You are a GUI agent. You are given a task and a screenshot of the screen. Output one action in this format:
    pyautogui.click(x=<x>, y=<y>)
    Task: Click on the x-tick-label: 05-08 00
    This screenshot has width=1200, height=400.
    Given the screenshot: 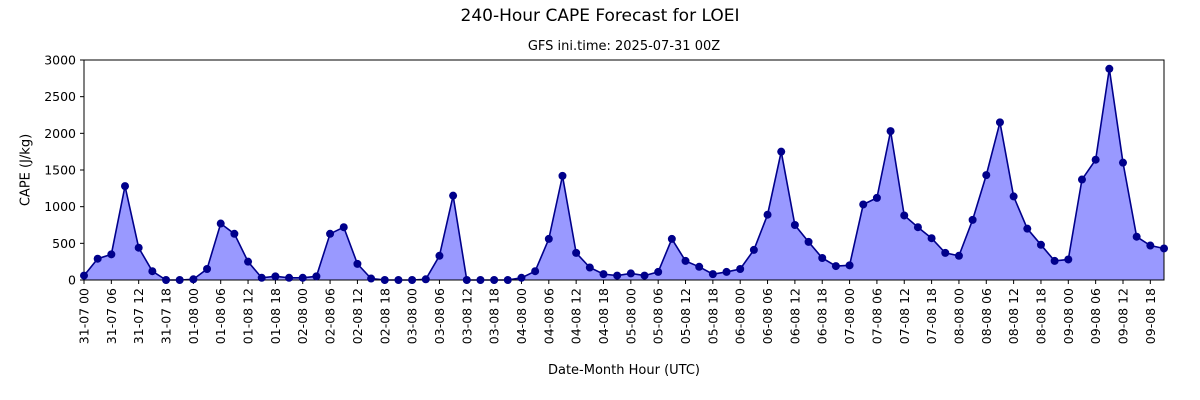 What is the action you would take?
    pyautogui.click(x=630, y=316)
    